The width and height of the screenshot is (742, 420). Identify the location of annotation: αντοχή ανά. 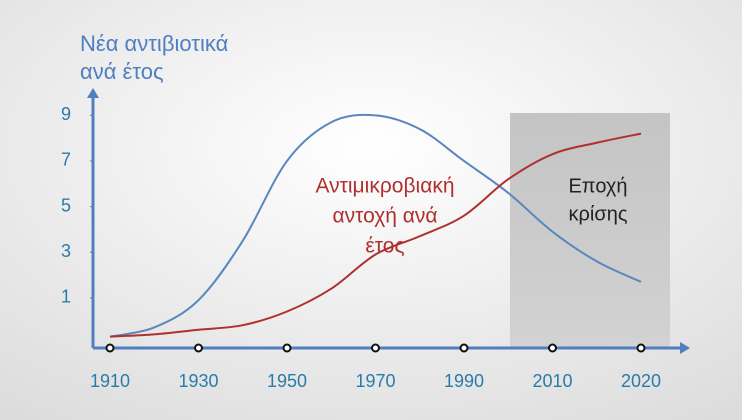
(384, 216).